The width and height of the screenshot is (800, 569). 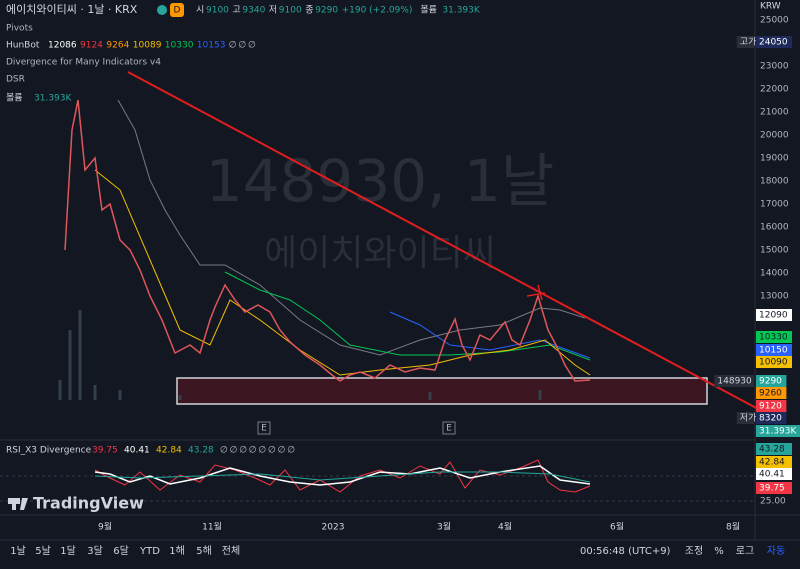 I want to click on price-badge: 9290, so click(x=770, y=382).